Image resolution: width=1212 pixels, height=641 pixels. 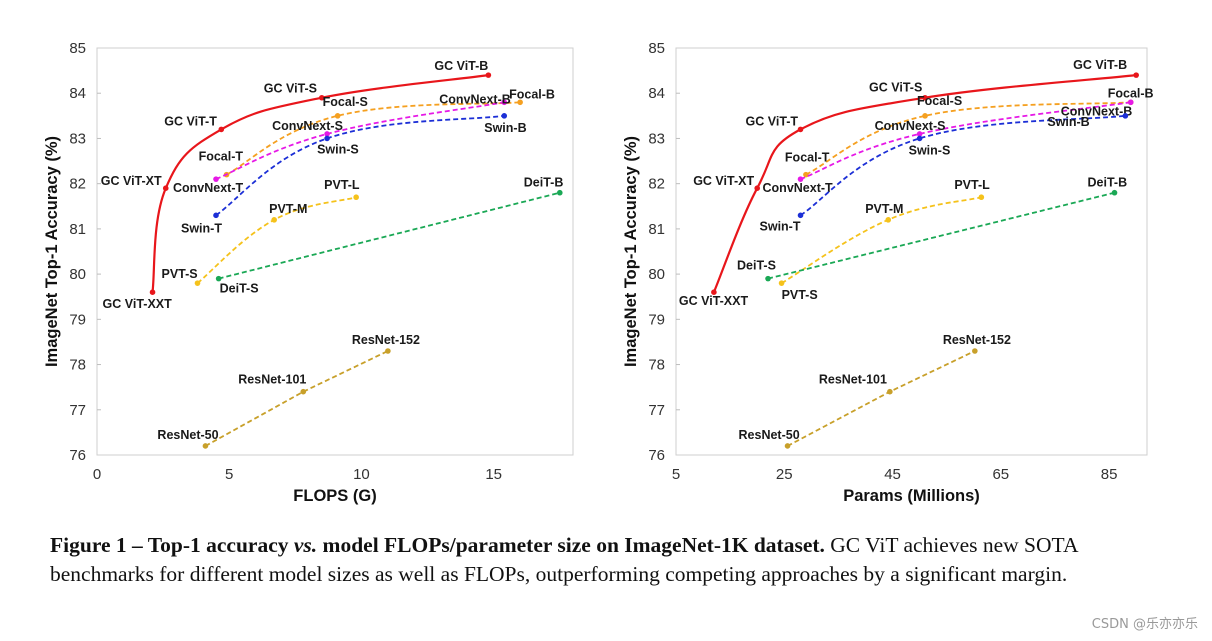 What do you see at coordinates (216, 215) in the screenshot?
I see `flops-point-swin-t` at bounding box center [216, 215].